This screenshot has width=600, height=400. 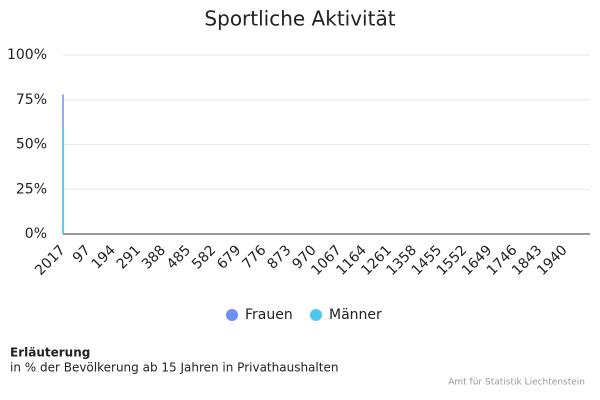 I want to click on x-tick-label: 388, so click(x=154, y=257).